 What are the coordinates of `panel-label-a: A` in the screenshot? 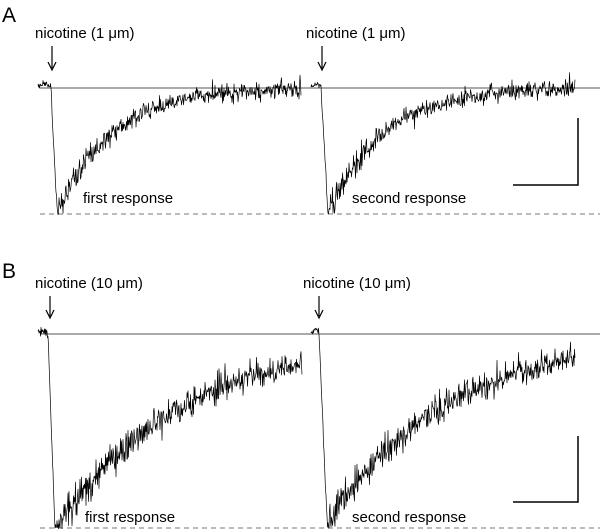 It's located at (9, 15).